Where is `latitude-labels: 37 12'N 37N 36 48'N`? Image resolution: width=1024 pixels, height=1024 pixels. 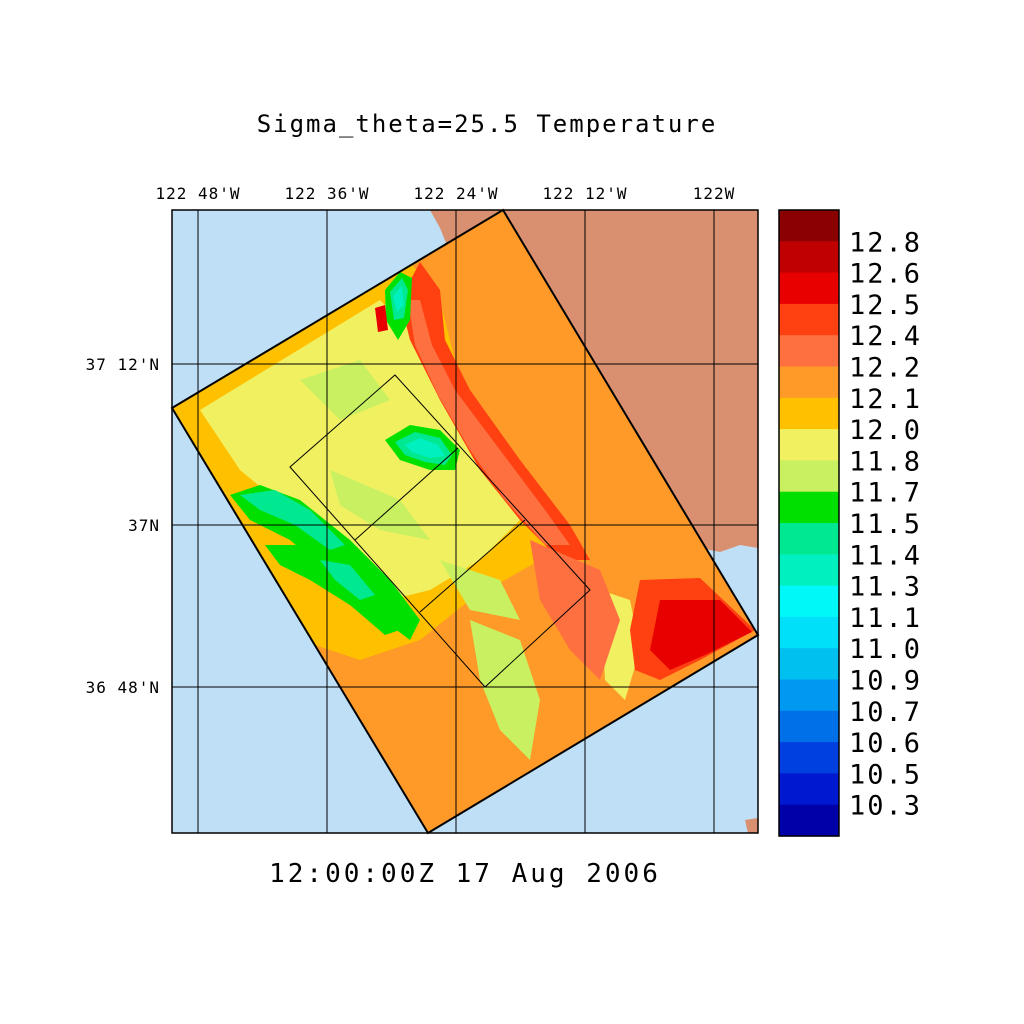
latitude-labels: 37 12'N 37N 36 48'N is located at coordinates (123, 526).